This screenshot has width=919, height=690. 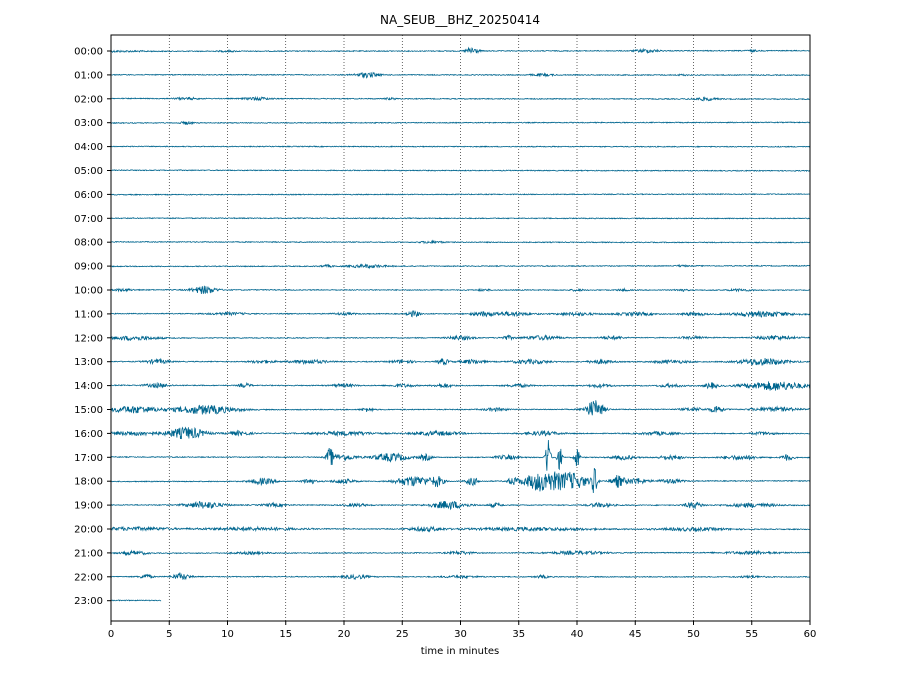 What do you see at coordinates (344, 634) in the screenshot?
I see `x-tick-label: 20` at bounding box center [344, 634].